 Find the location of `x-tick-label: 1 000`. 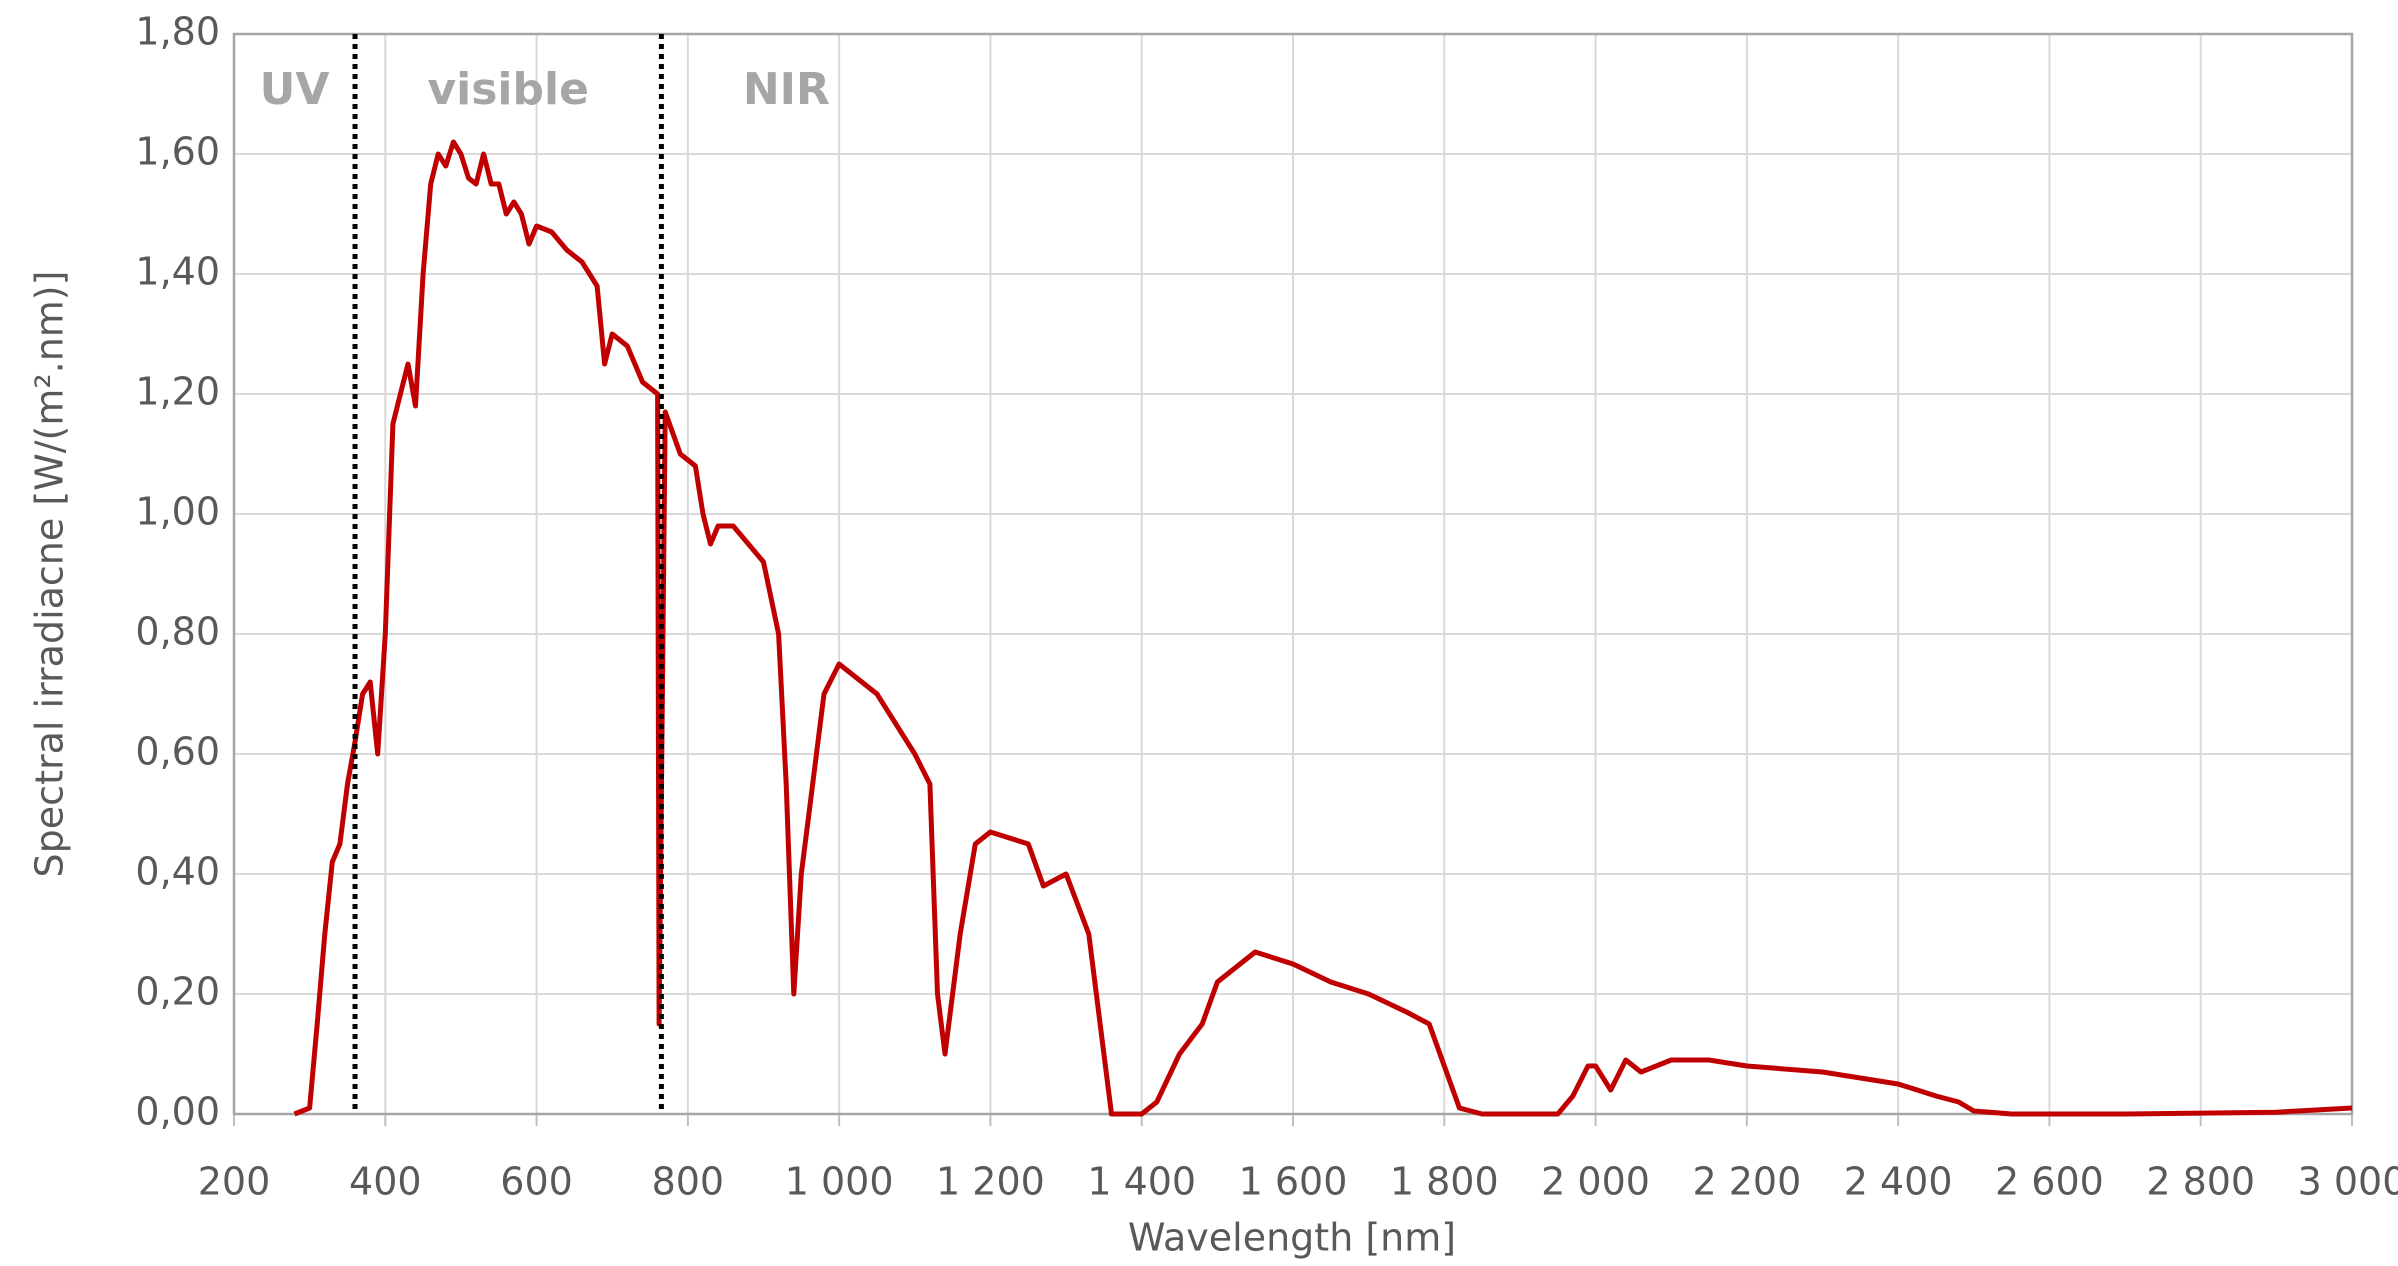

x-tick-label: 1 000 is located at coordinates (839, 1182).